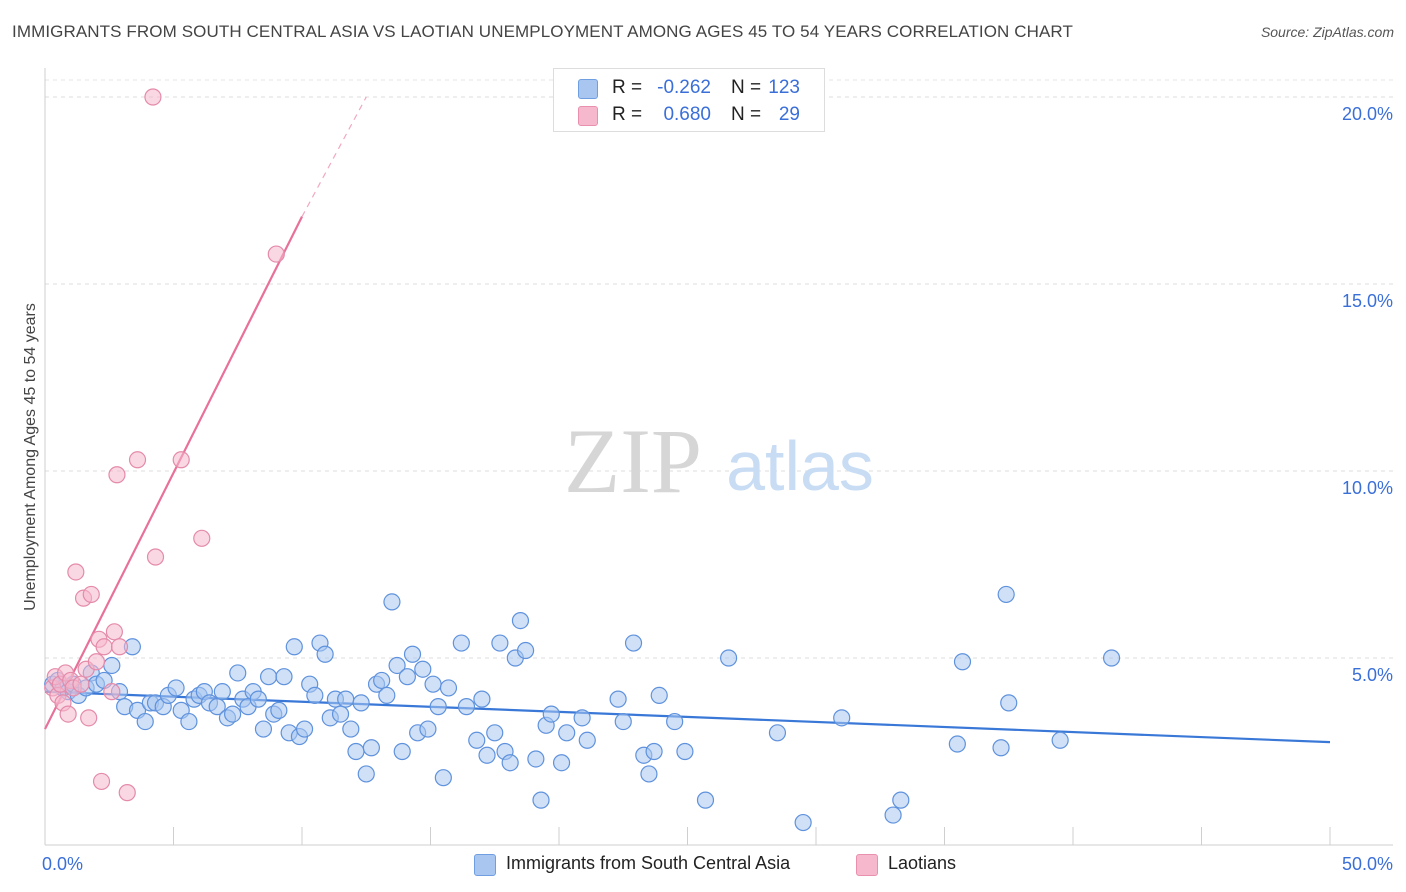 This screenshot has width=1406, height=892. Describe the element at coordinates (789, 114) in the screenshot. I see `legend-n-value: 29` at that location.